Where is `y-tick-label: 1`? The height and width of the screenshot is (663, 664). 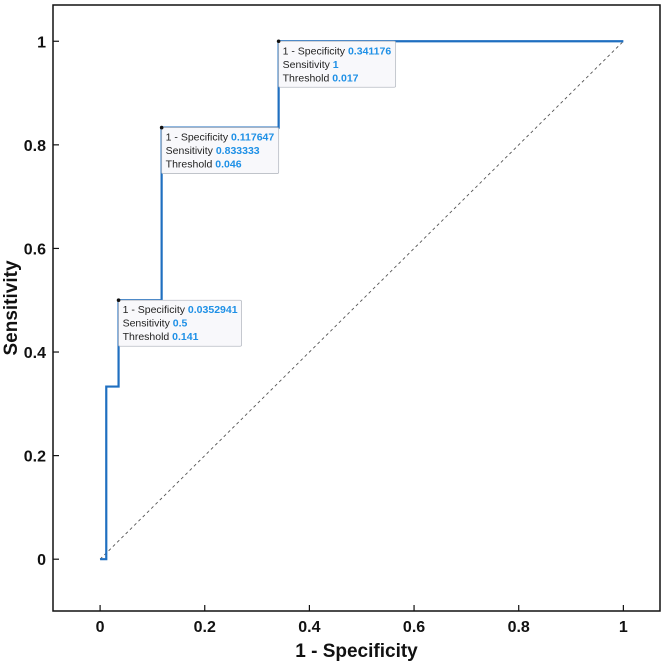 y-tick-label: 1 is located at coordinates (41, 42).